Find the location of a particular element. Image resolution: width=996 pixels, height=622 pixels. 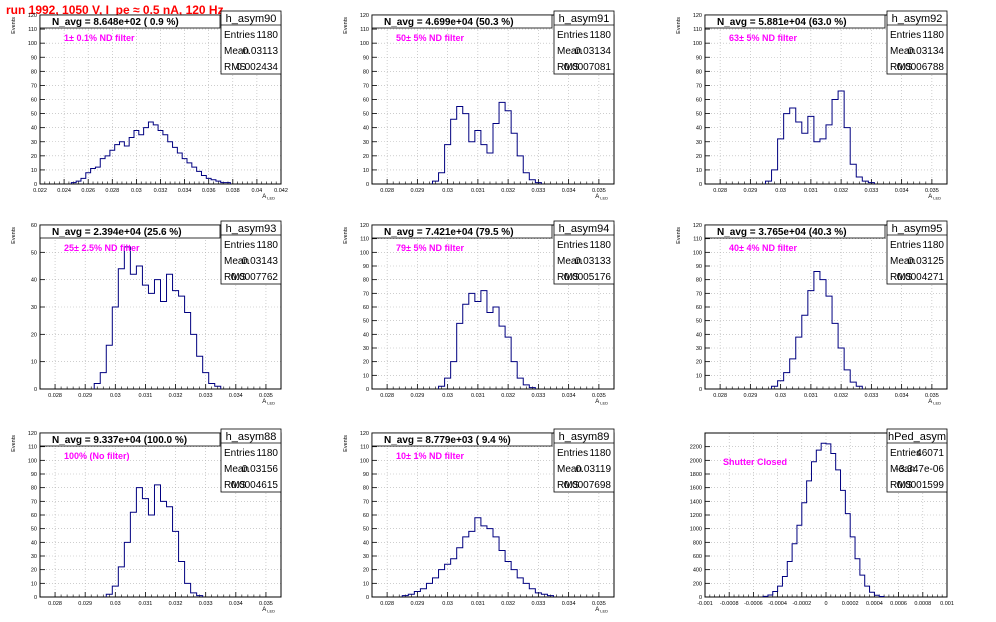

stats-value-rms: 0.0004271 is located at coordinates (921, 277).